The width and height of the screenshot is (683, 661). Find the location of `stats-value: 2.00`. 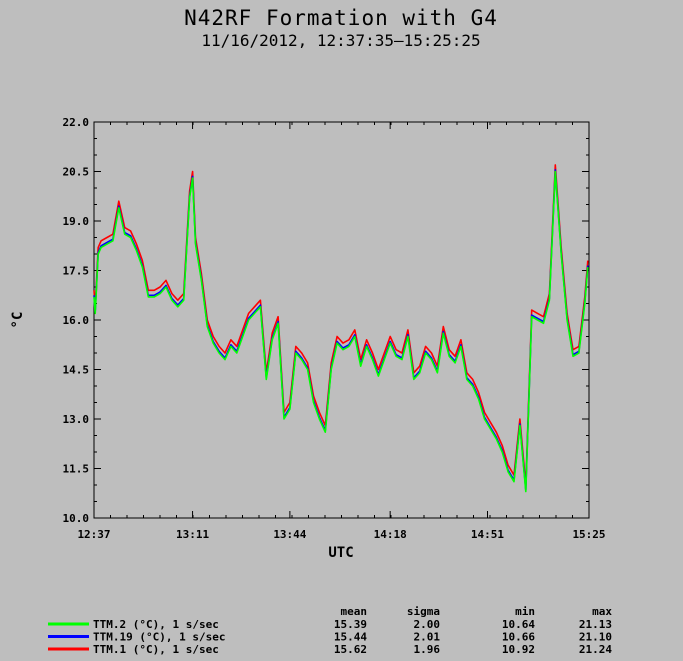

stats-value: 2.00 is located at coordinates (427, 624).